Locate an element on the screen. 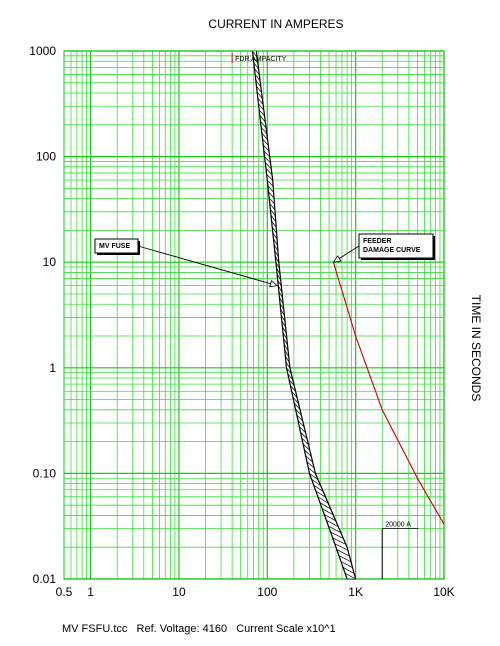 The height and width of the screenshot is (646, 500). x-tick-label: 10 is located at coordinates (179, 592).